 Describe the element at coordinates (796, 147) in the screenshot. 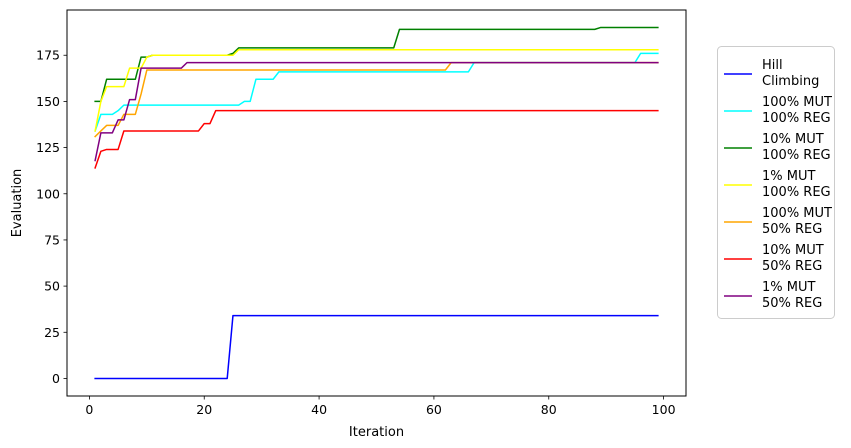

I see `legend-label: 10% MUT 100% REG` at that location.